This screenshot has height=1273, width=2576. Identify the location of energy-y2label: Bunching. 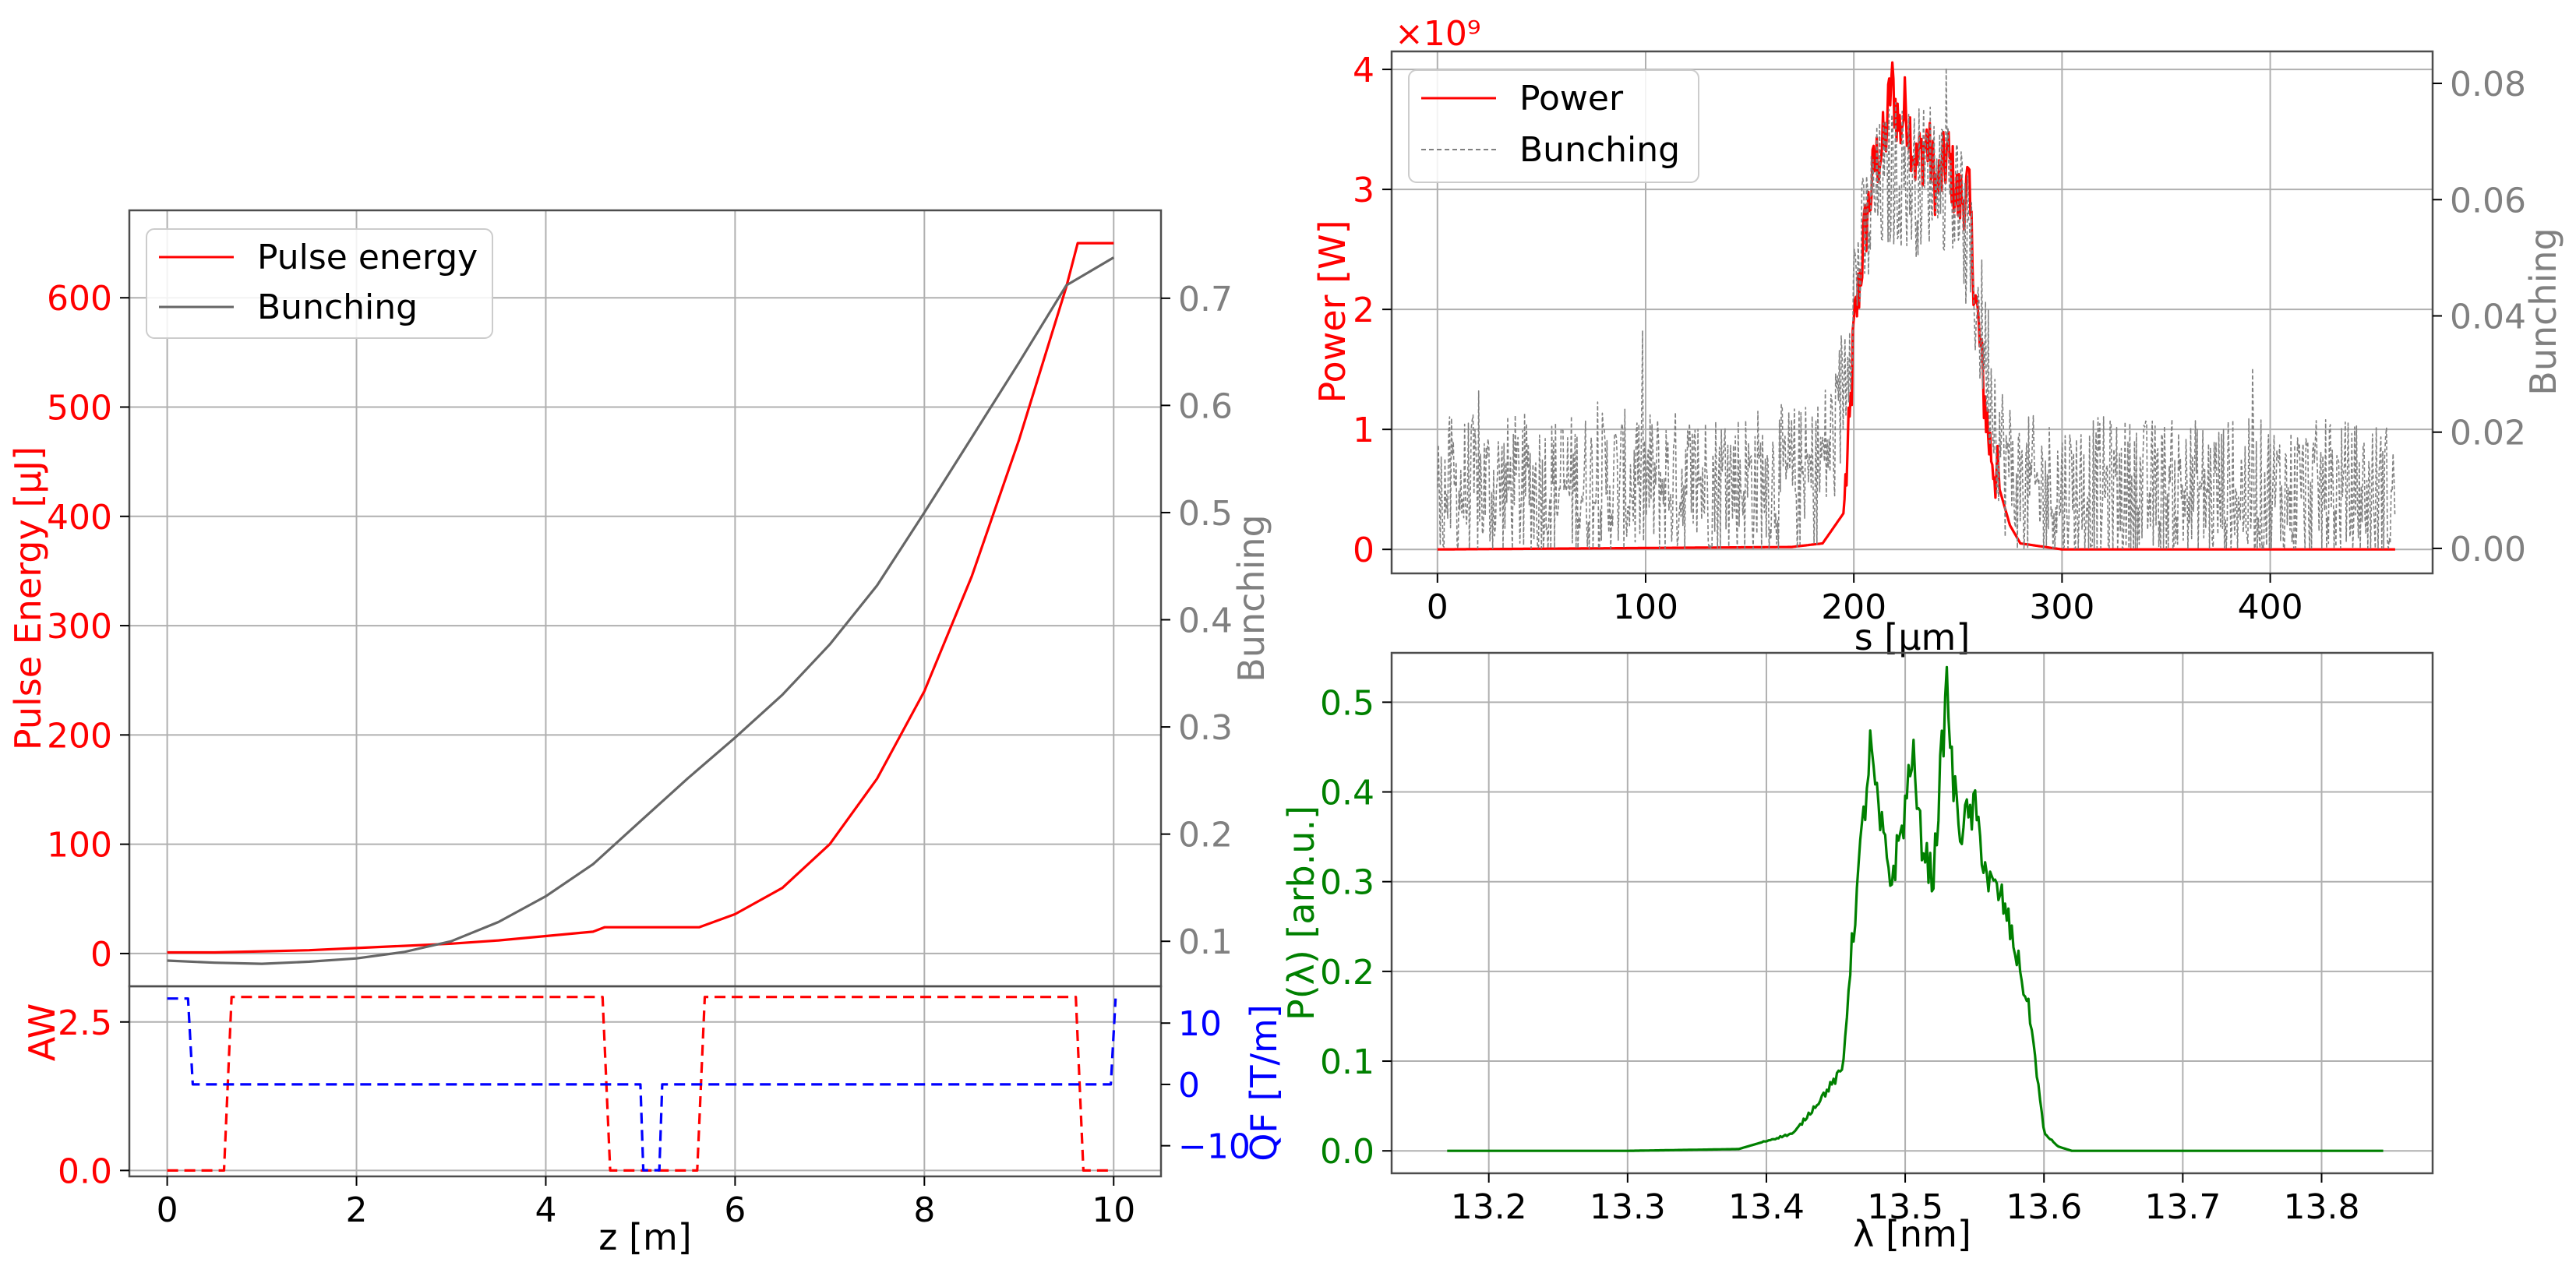
(1251, 598).